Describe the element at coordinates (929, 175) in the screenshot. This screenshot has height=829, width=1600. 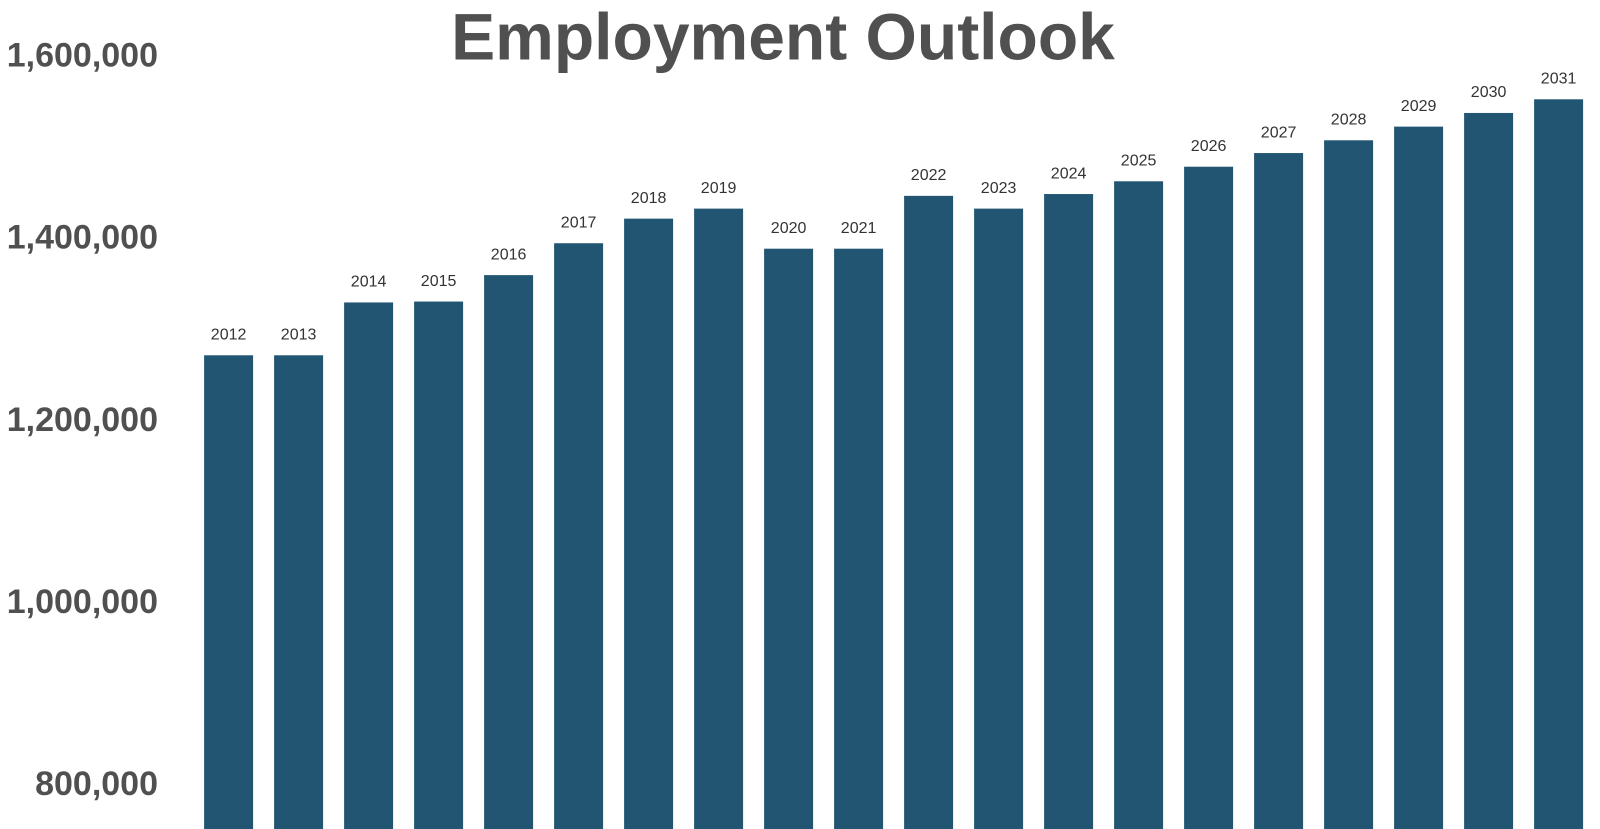
I see `category-label: 2022` at that location.